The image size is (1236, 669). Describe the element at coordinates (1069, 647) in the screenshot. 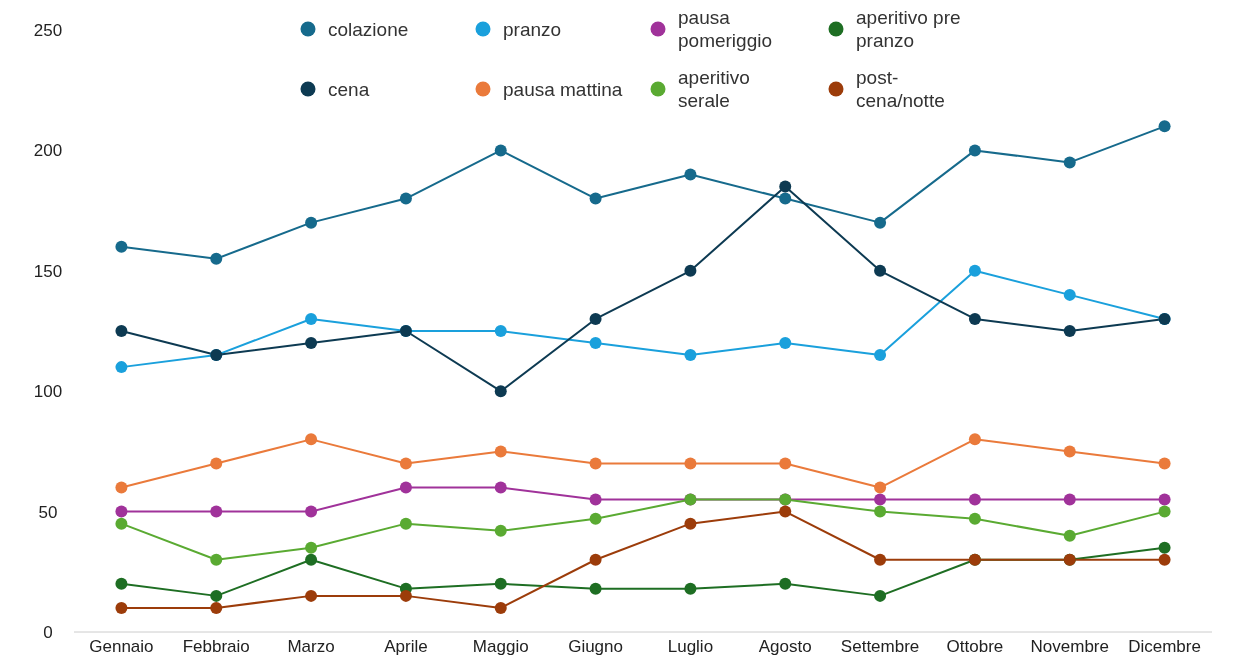

I see `x-tick-label: Novembre` at that location.